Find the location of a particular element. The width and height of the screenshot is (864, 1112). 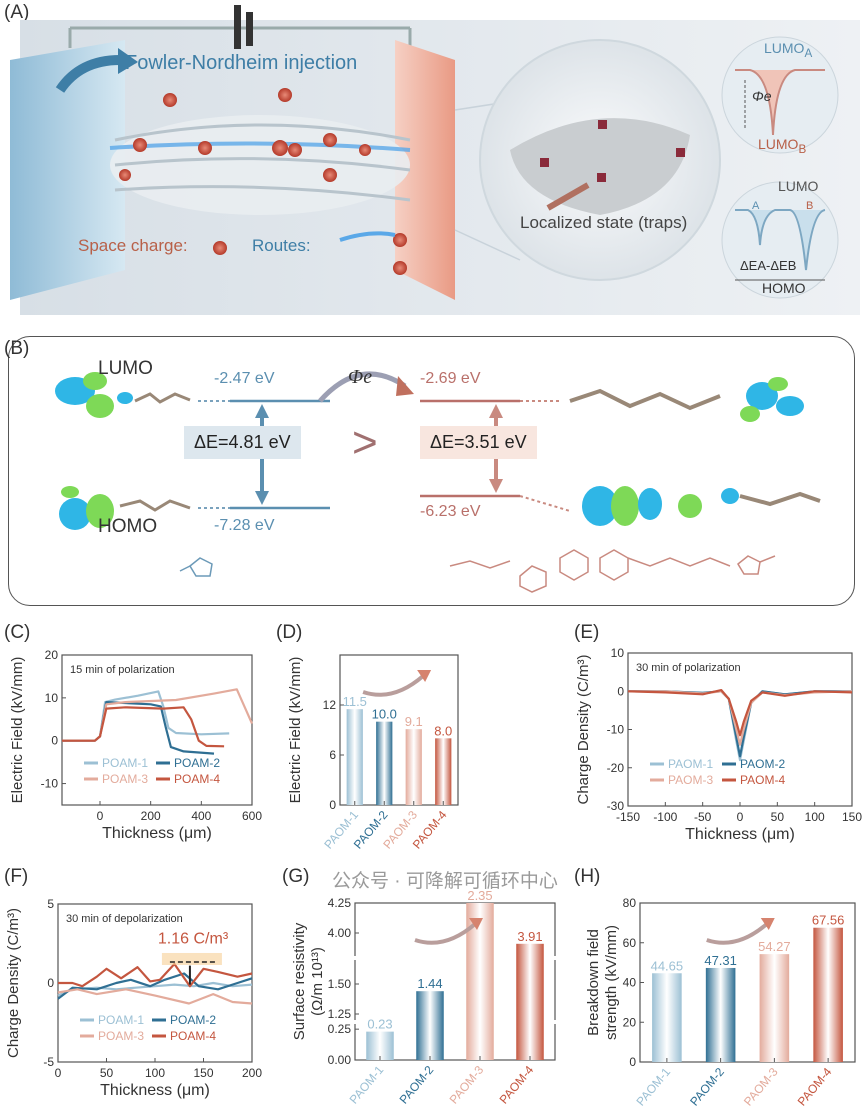

left-gap-label: ΔE=4.81 eV is located at coordinates (242, 442).